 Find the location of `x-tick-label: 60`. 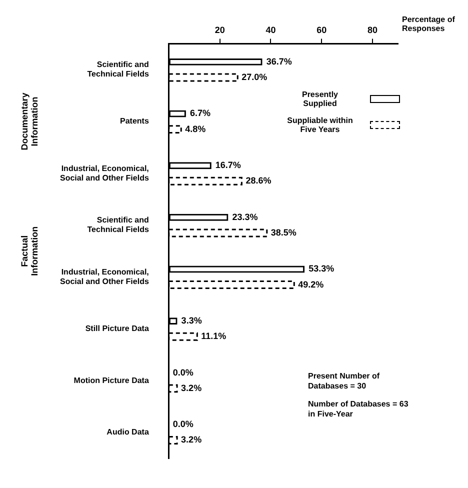

x-tick-label: 60 is located at coordinates (321, 29).